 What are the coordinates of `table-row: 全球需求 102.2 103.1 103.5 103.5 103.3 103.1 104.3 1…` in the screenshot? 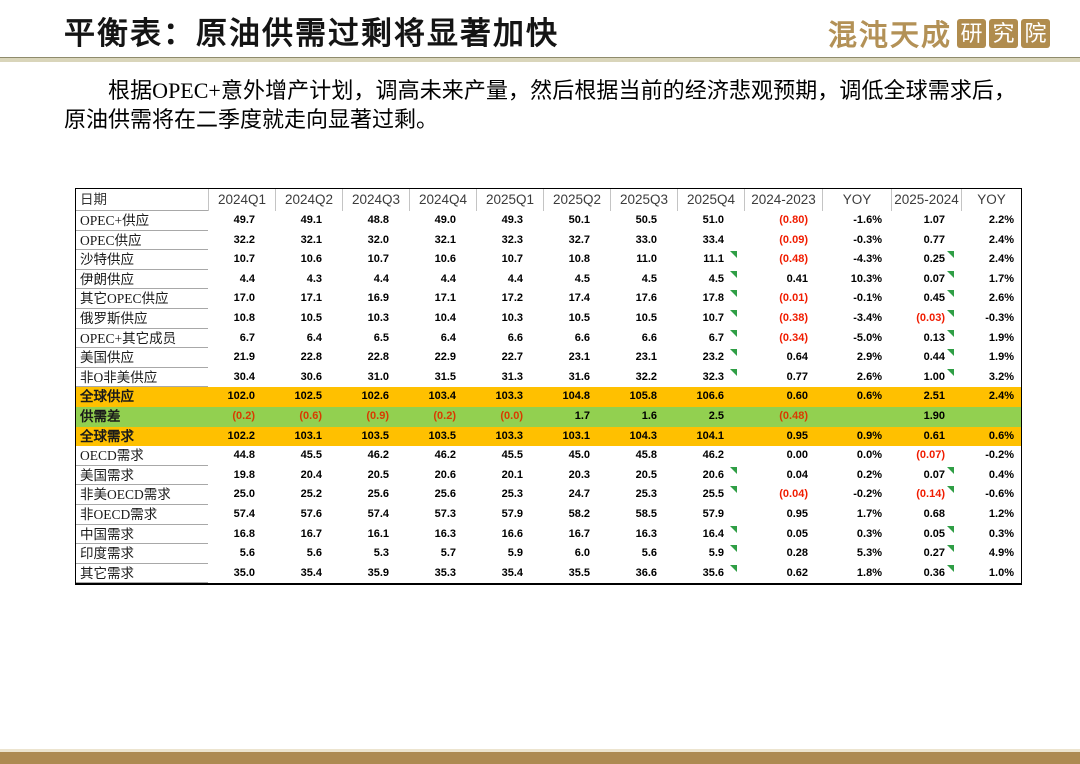 It's located at (548, 436).